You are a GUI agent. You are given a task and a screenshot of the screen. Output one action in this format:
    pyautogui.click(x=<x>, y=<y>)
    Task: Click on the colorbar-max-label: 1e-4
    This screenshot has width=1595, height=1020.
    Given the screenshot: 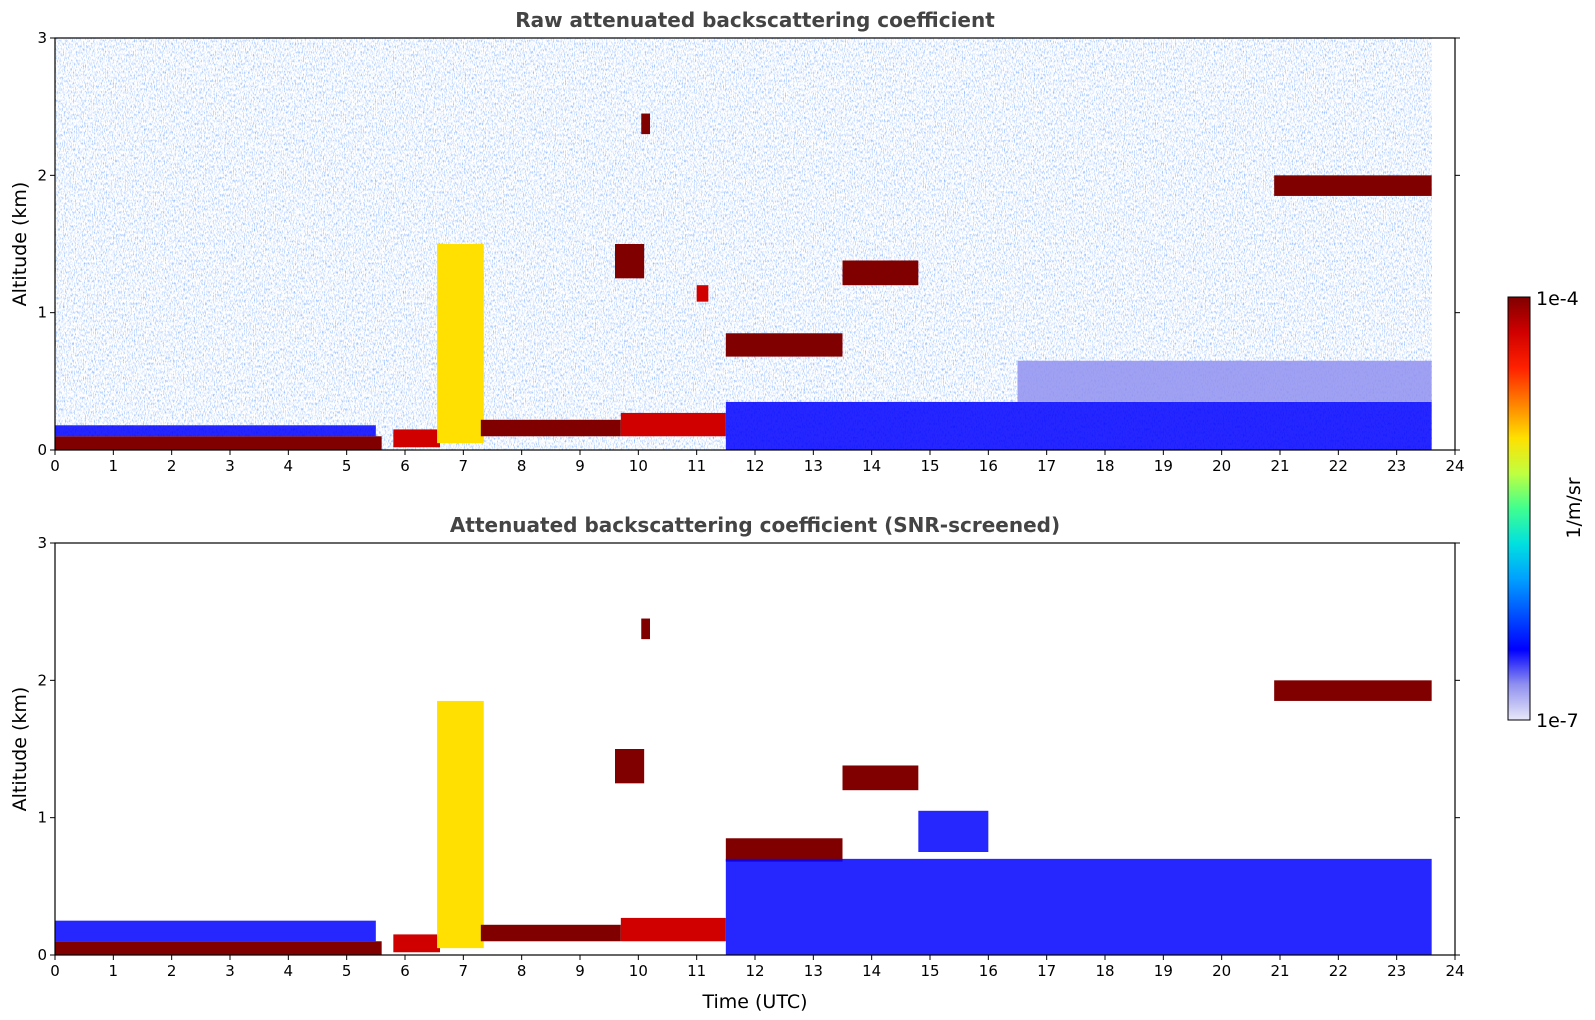 What is the action you would take?
    pyautogui.click(x=1557, y=299)
    